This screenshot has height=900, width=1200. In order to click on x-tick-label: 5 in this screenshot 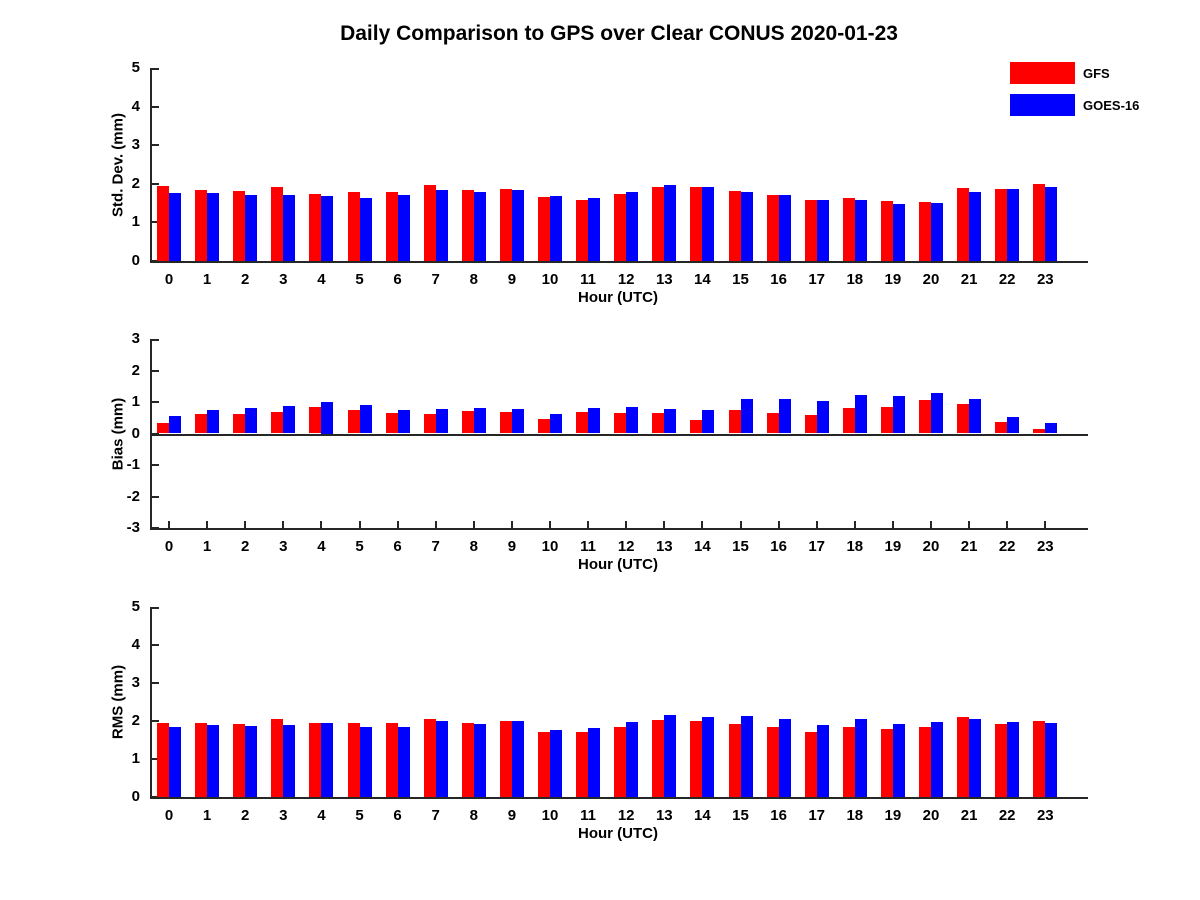, I will do `click(359, 546)`.